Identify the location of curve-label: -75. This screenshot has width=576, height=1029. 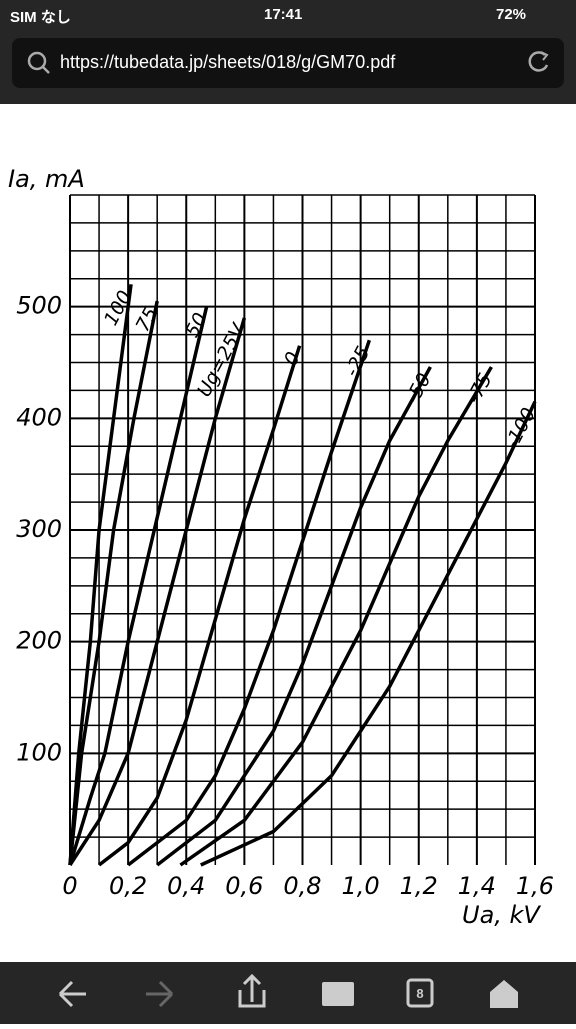
(480, 389).